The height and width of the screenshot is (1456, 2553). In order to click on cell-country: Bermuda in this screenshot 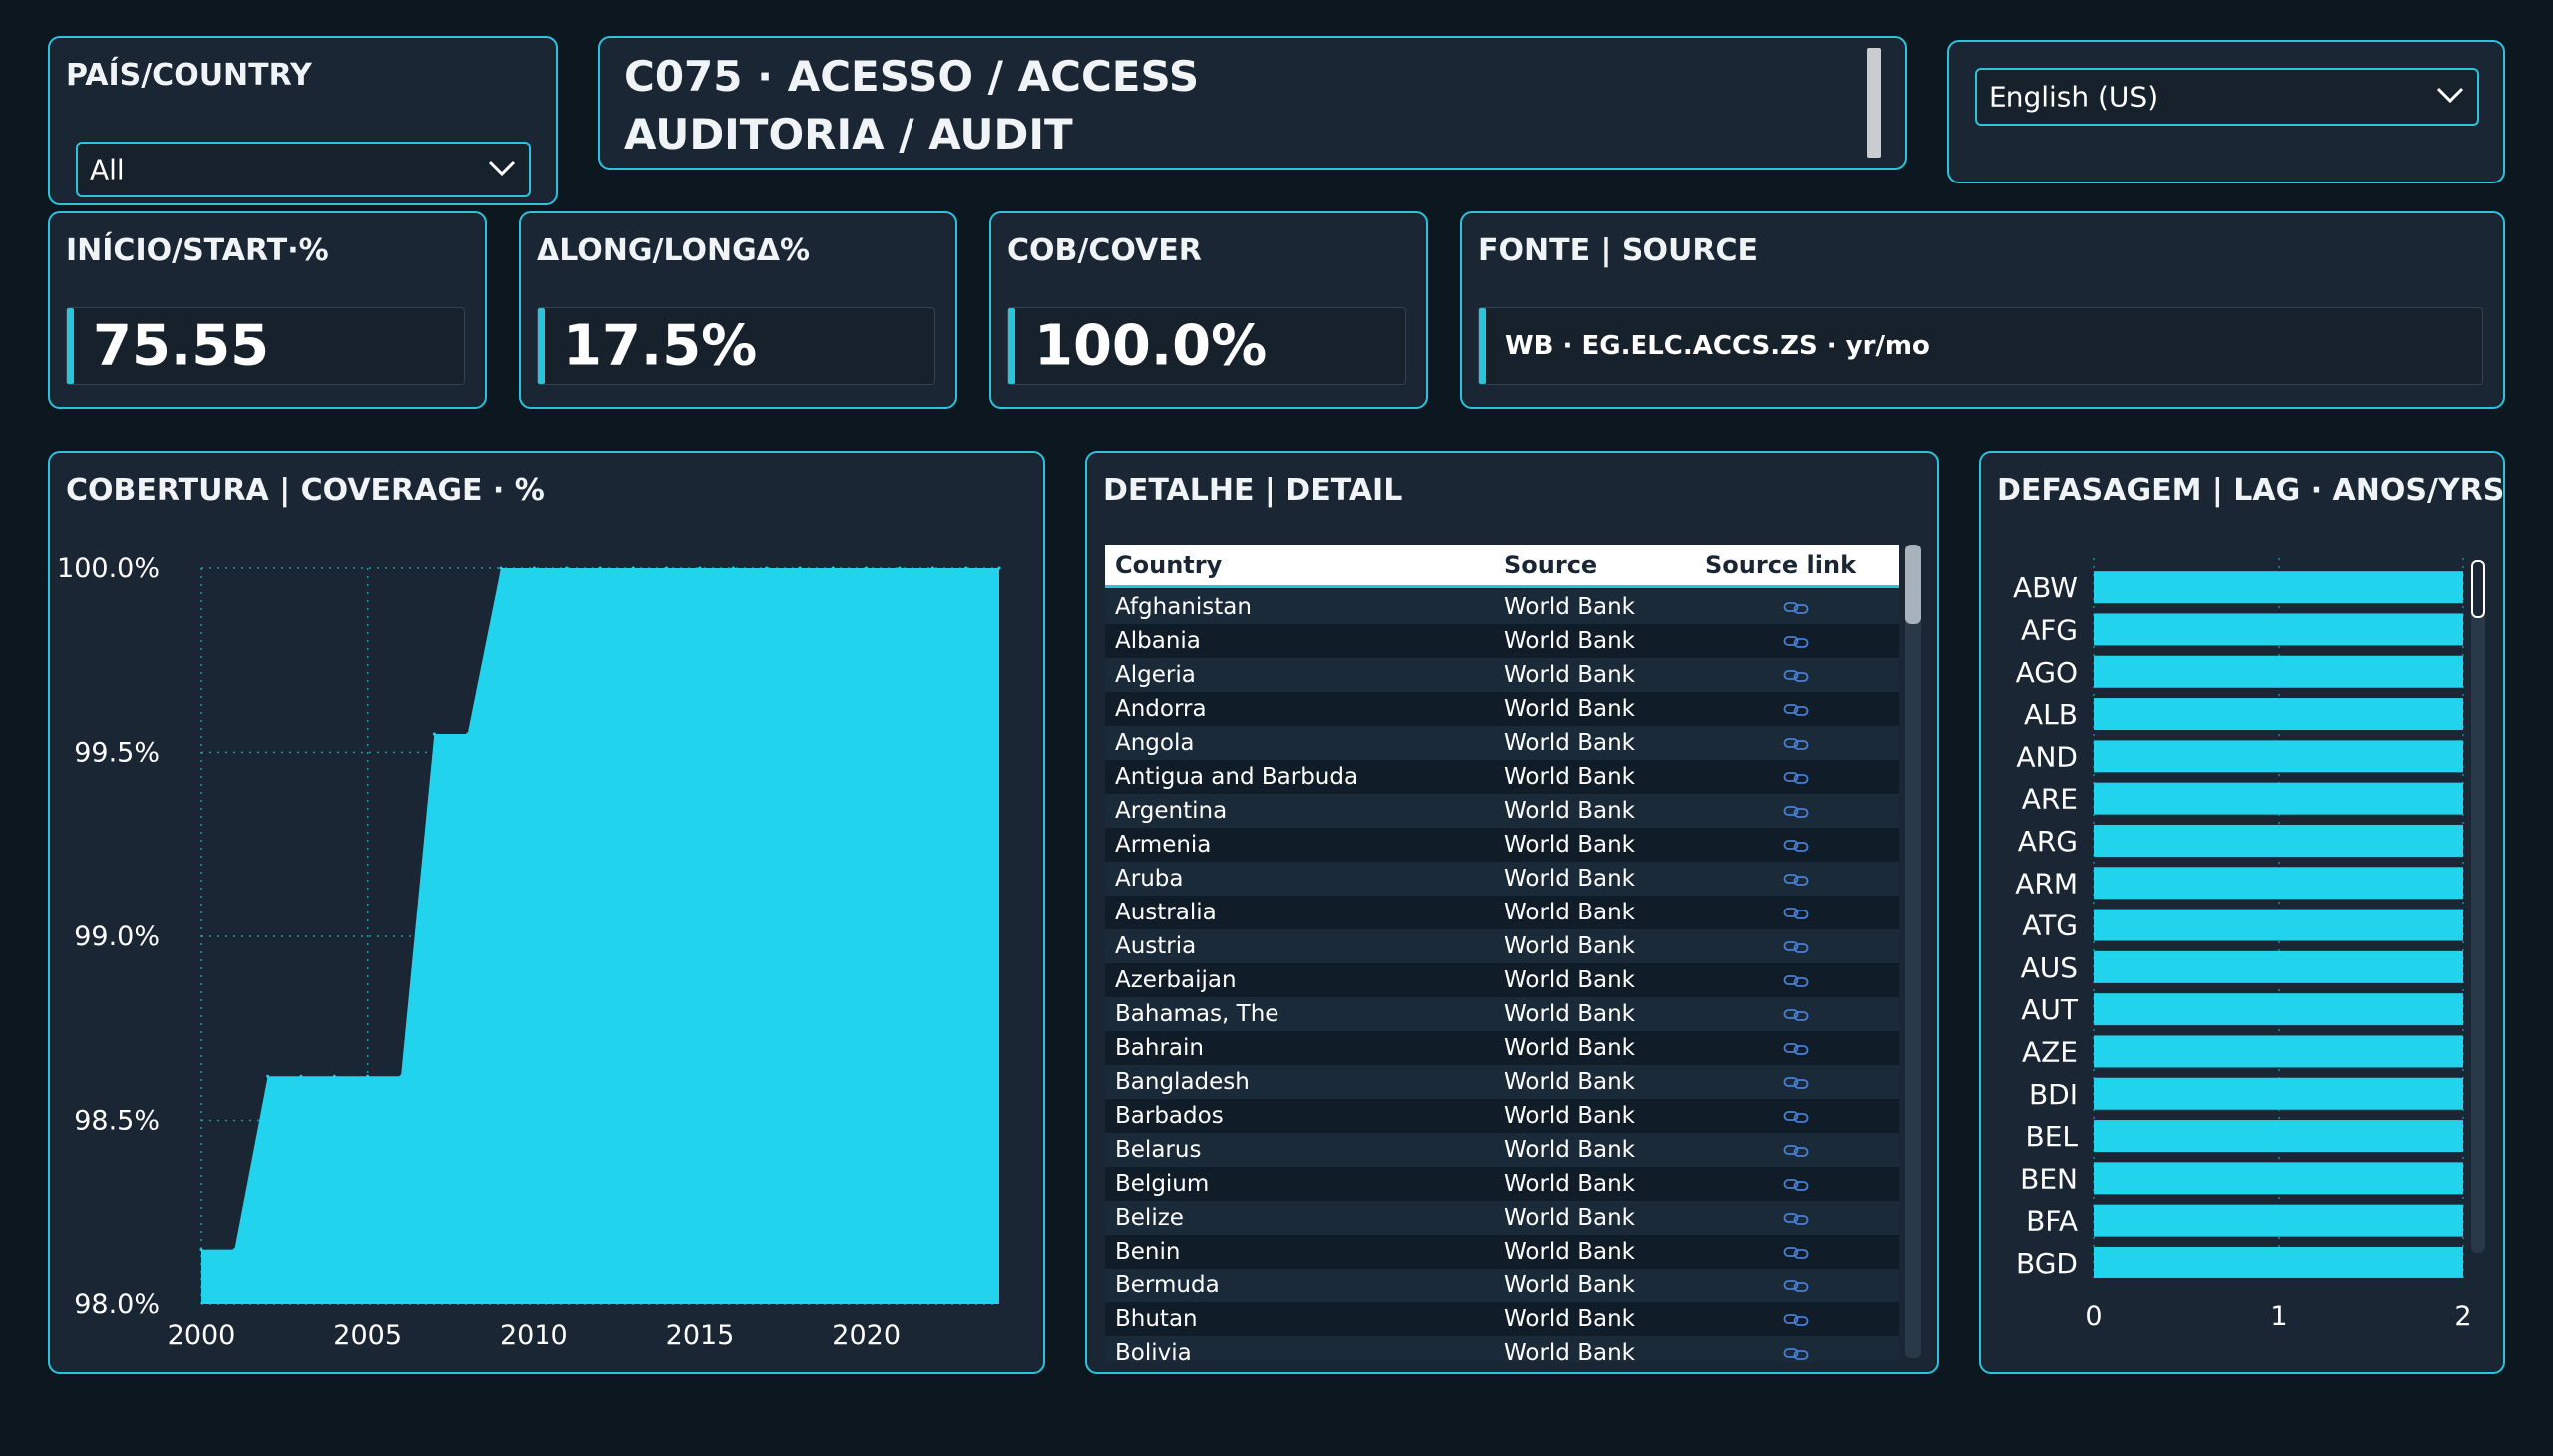, I will do `click(1168, 1285)`.